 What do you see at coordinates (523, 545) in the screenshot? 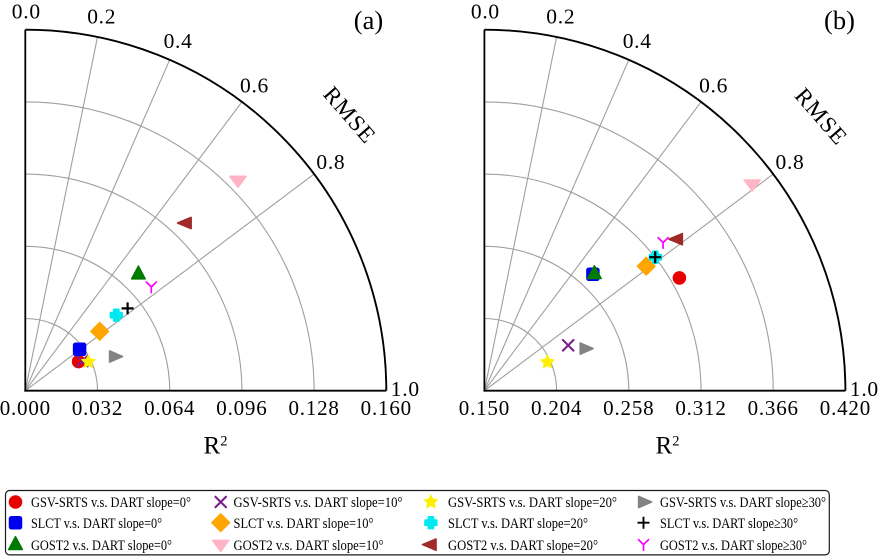
I see `svg-text: GOST2 v.s. DART slope=20°` at bounding box center [523, 545].